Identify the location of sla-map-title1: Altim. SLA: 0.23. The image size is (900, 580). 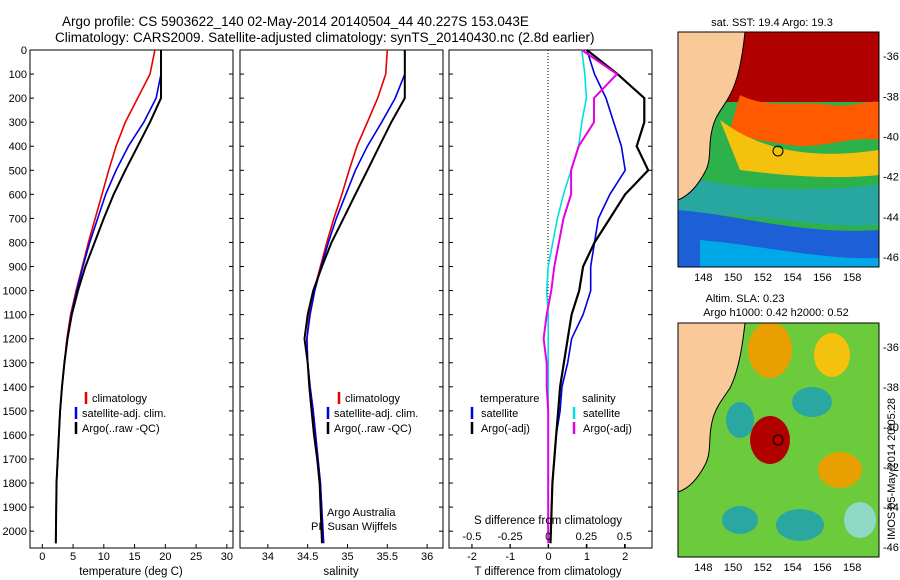
(745, 299).